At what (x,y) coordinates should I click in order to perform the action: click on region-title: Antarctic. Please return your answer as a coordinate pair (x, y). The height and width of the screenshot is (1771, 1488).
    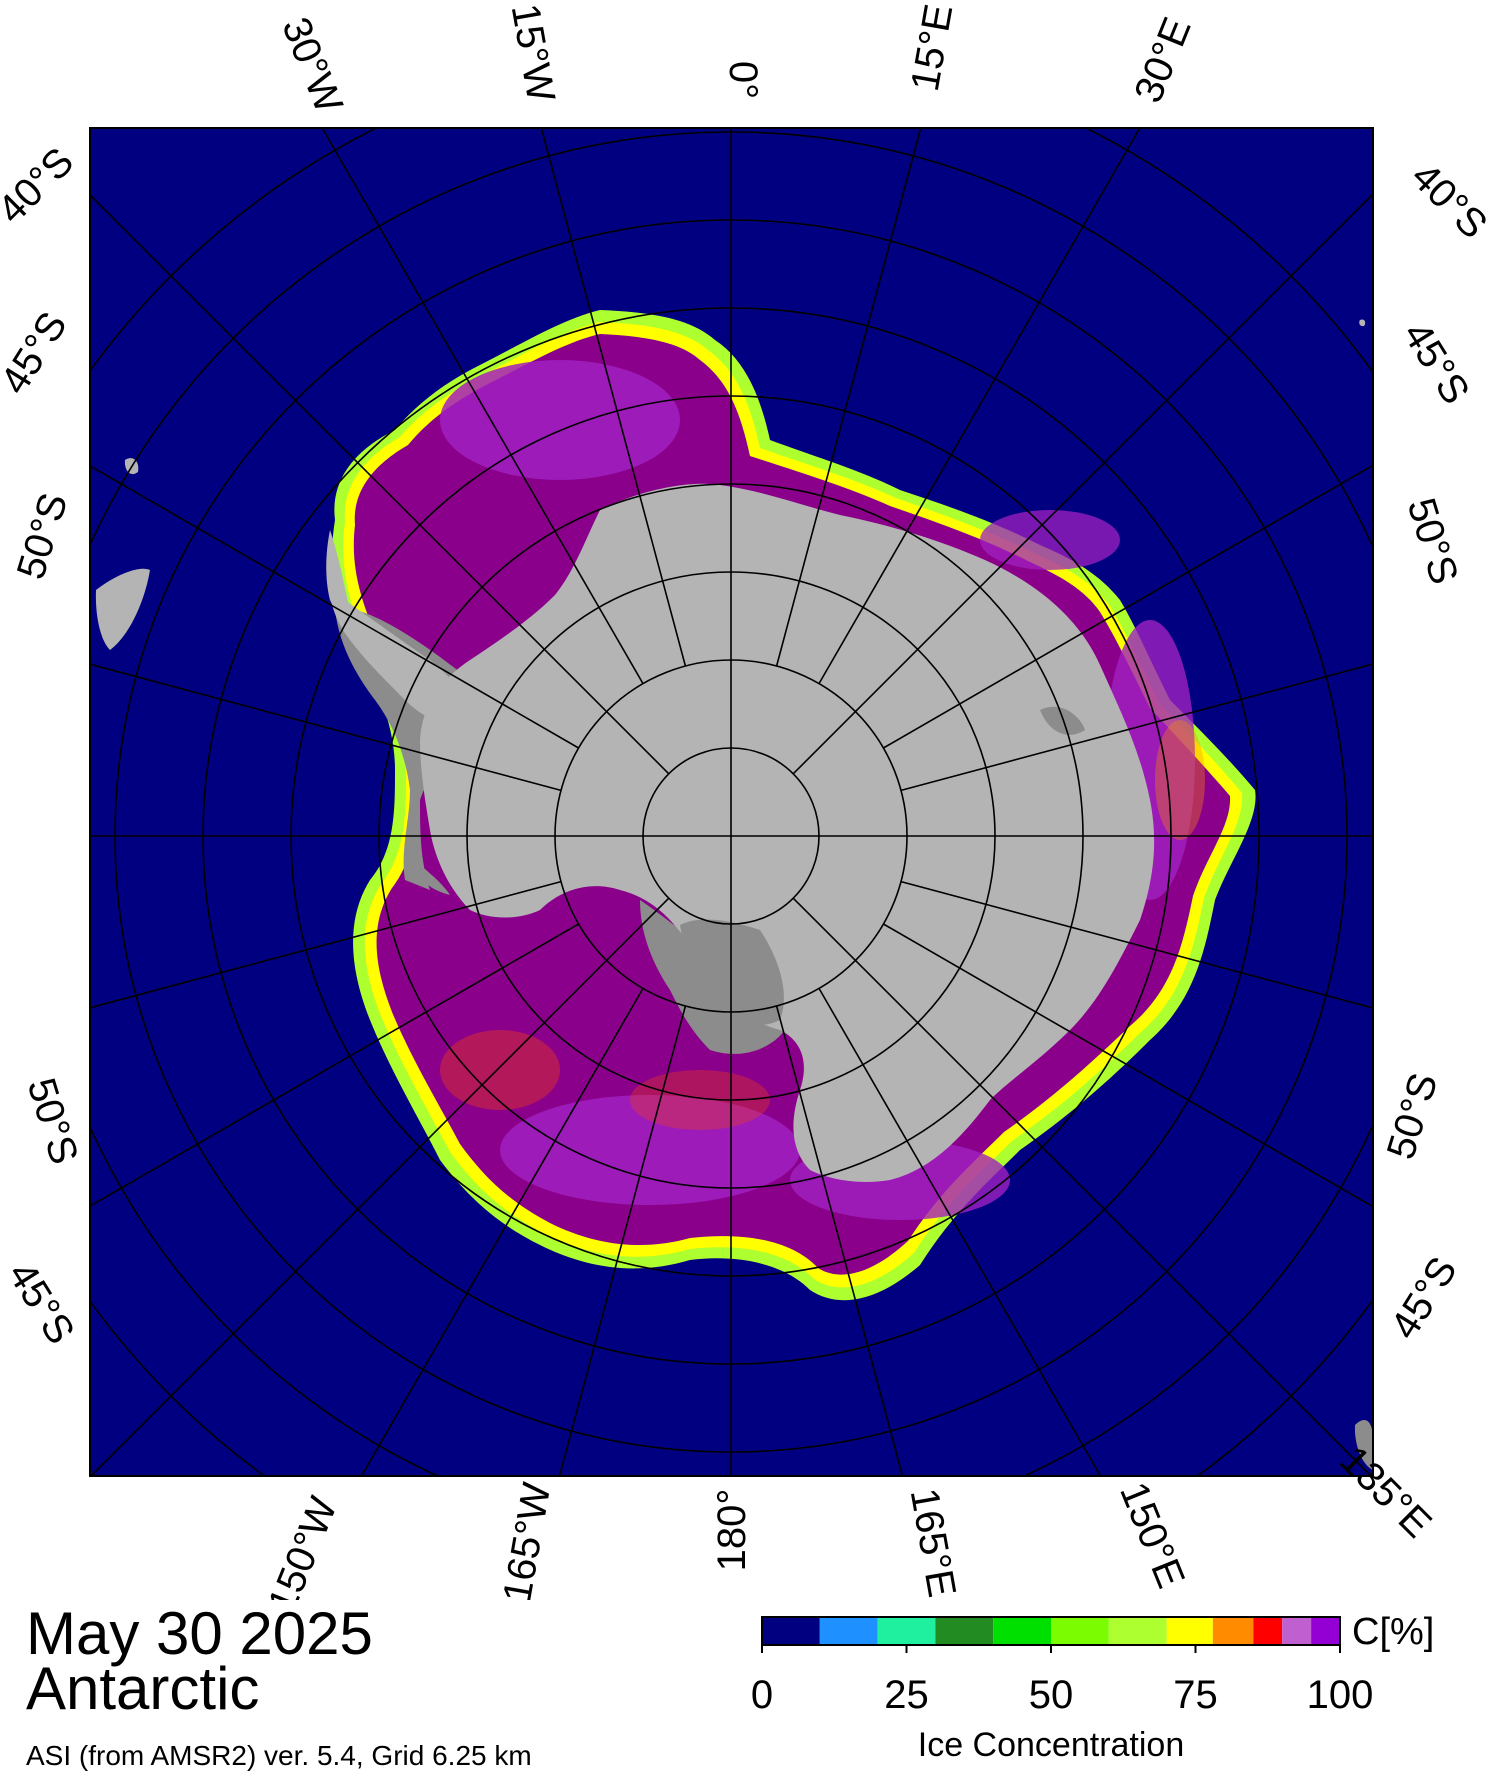
    Looking at the image, I should click on (143, 1688).